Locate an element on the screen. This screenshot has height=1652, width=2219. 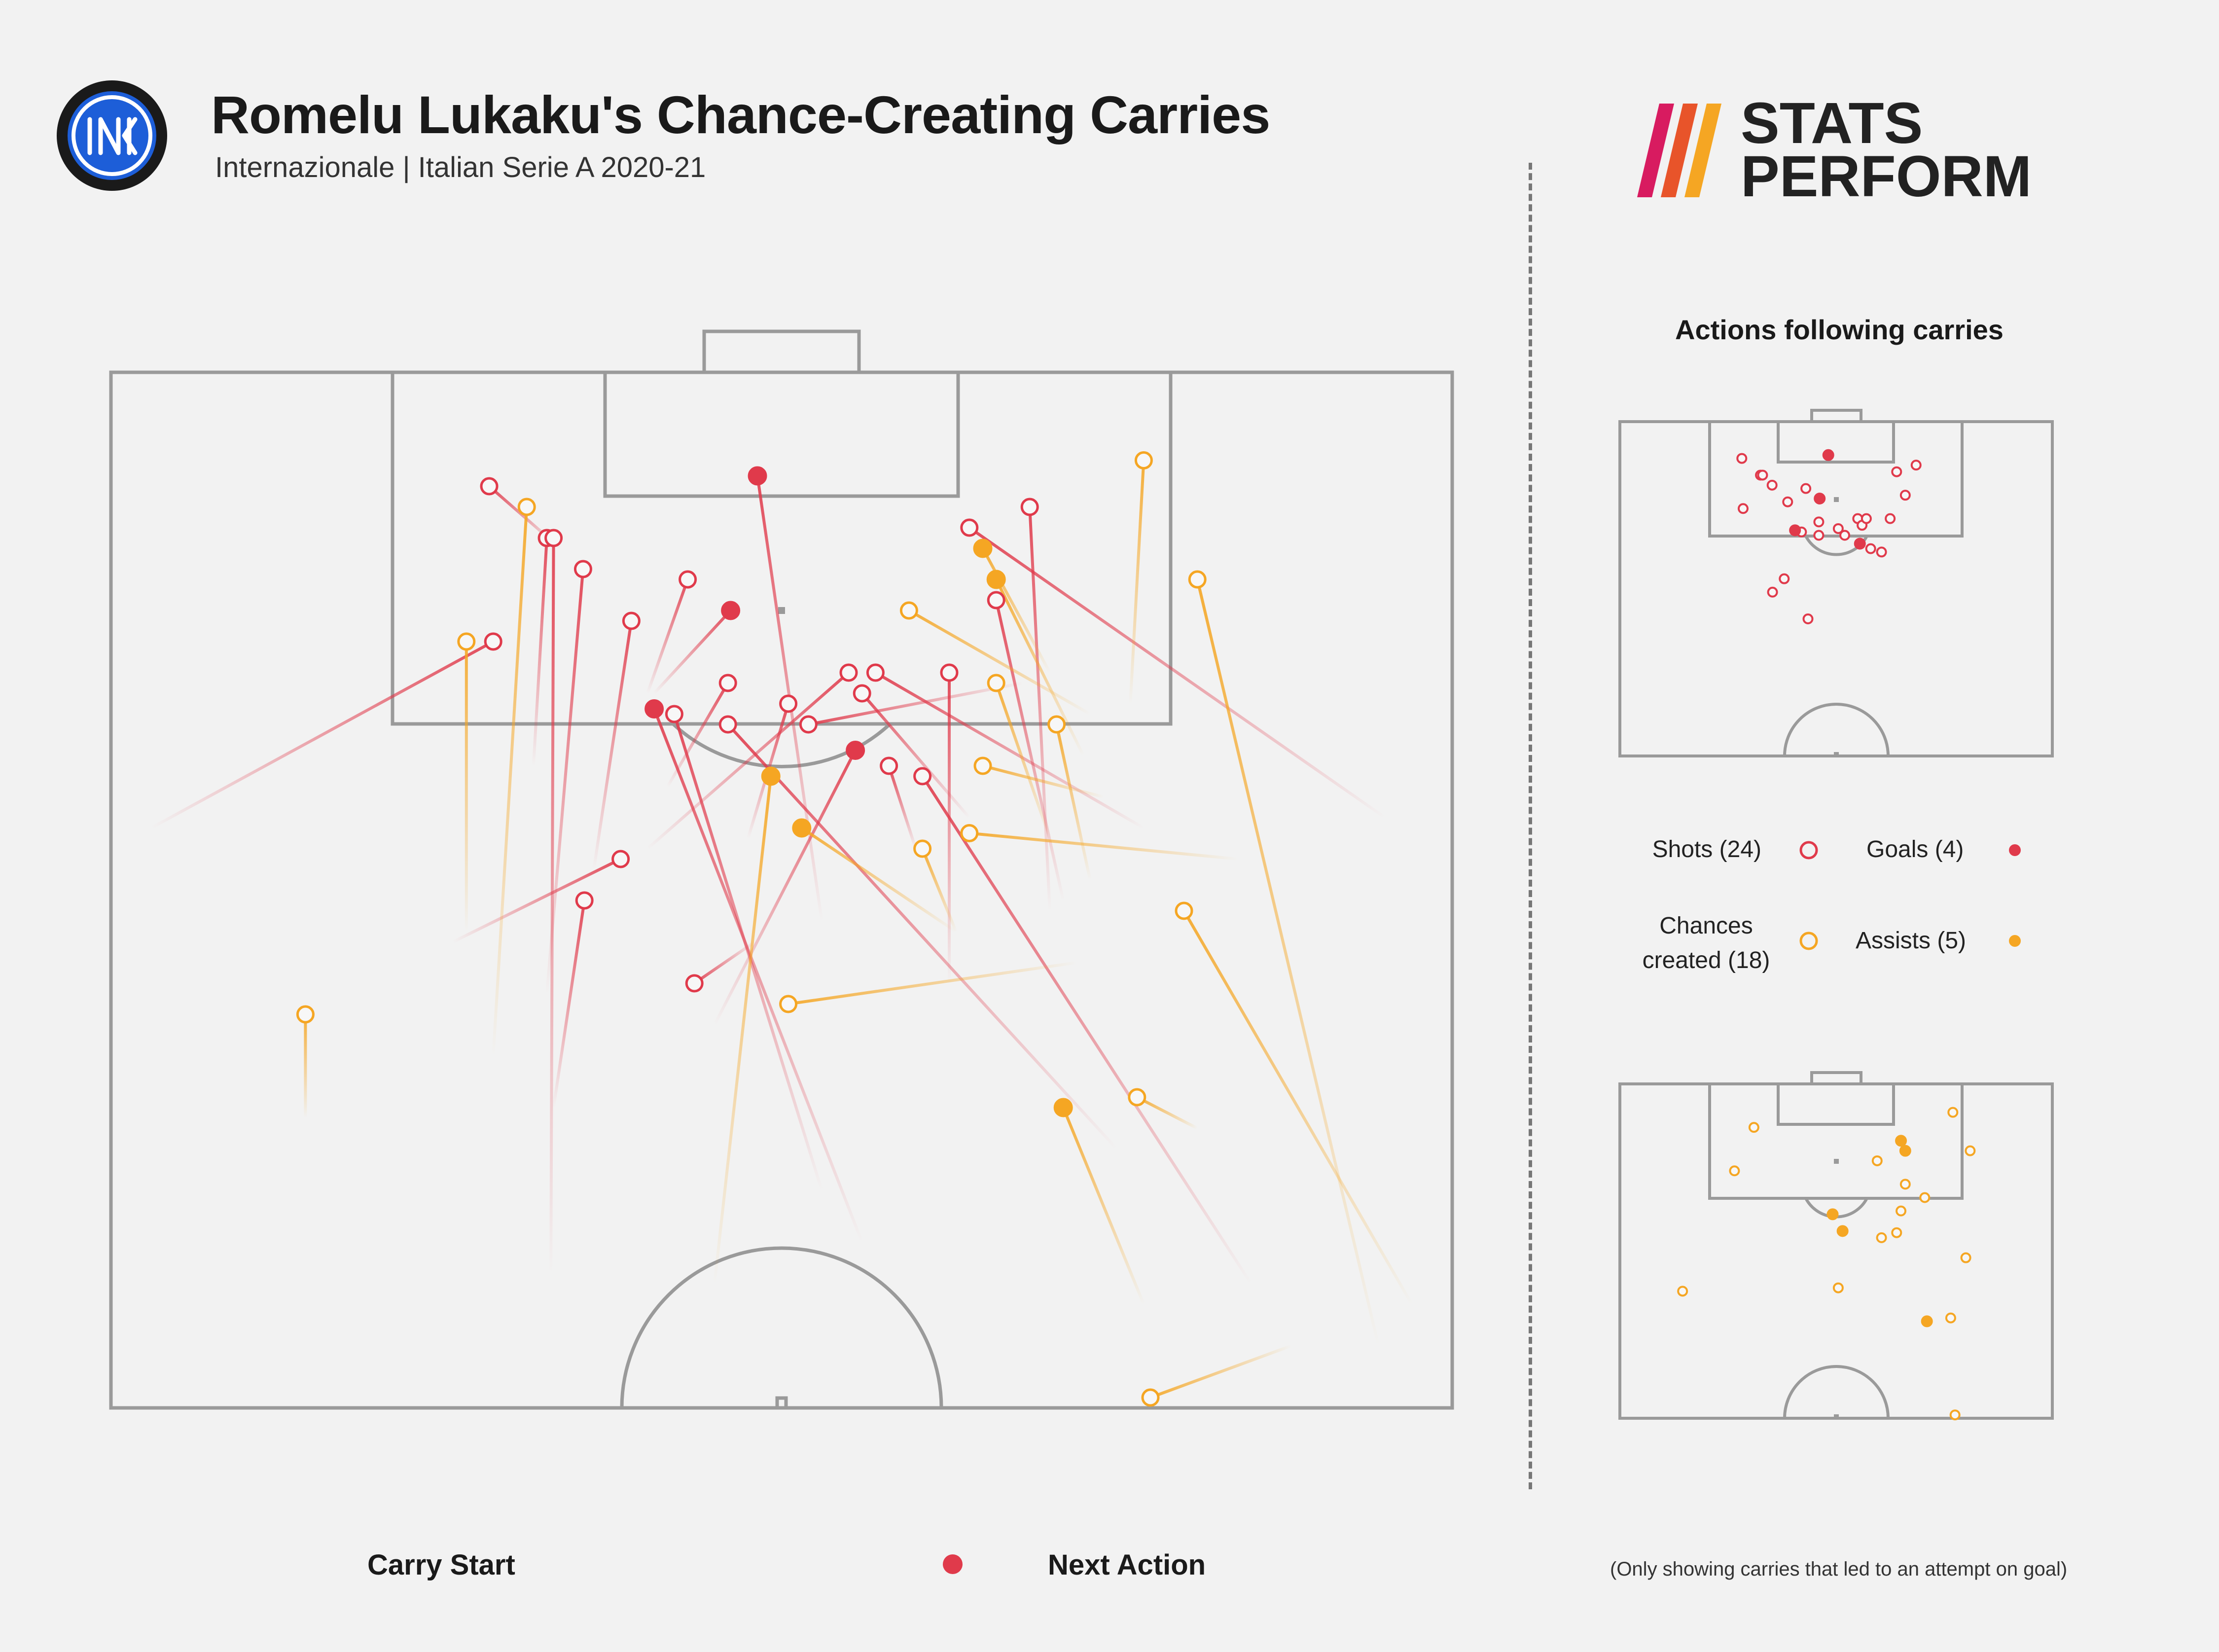
legend-goals-label: Goals (4) is located at coordinates (1915, 849).